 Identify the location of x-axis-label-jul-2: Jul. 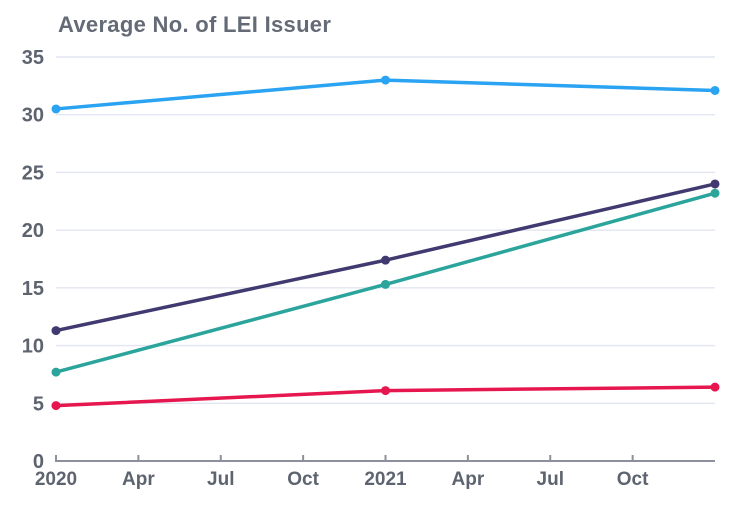
(220, 479).